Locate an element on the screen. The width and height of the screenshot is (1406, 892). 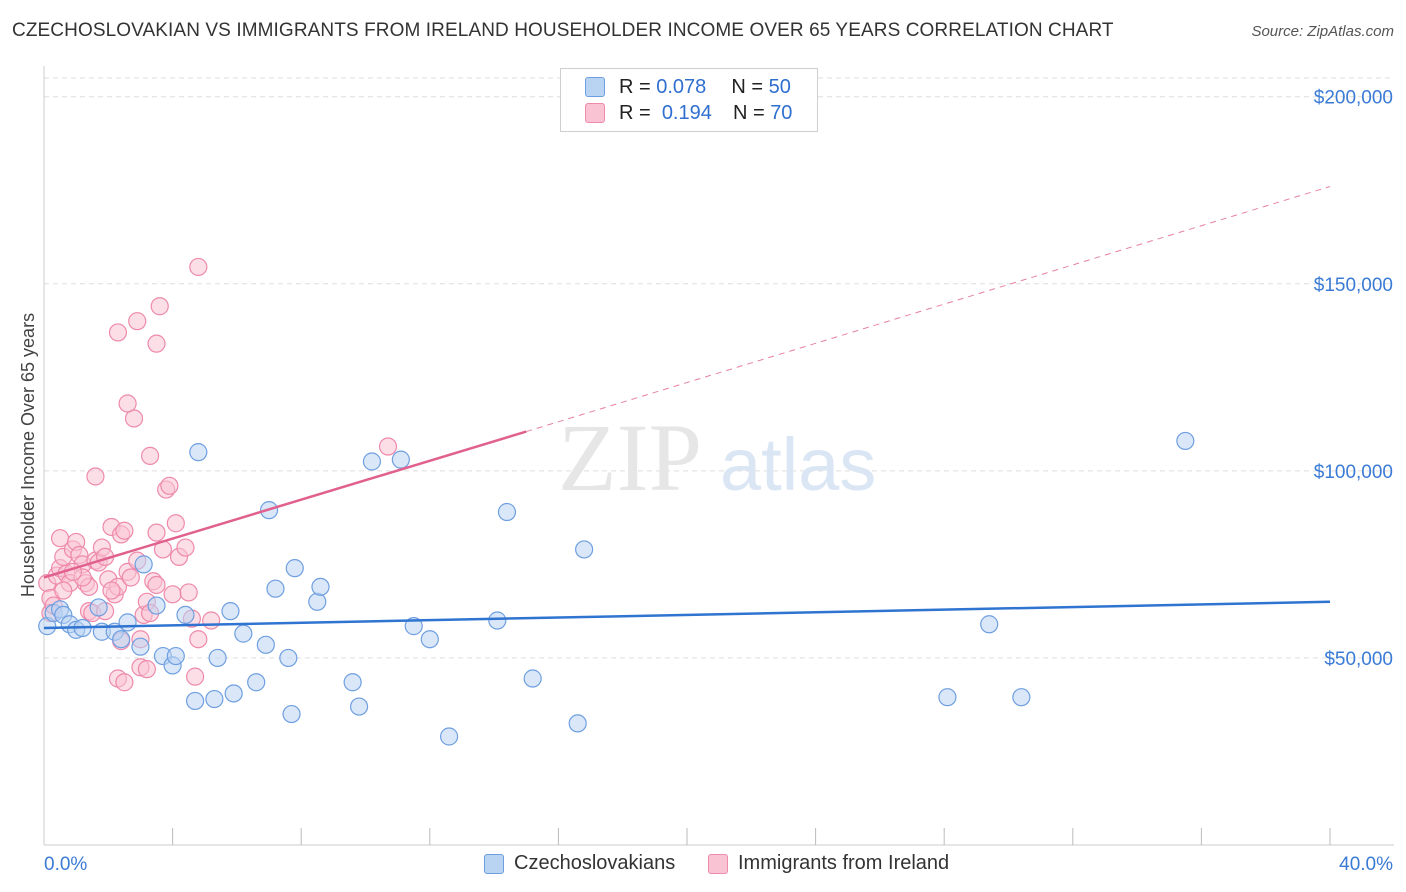
legend-n-value-ireland: 70 is located at coordinates (781, 112).